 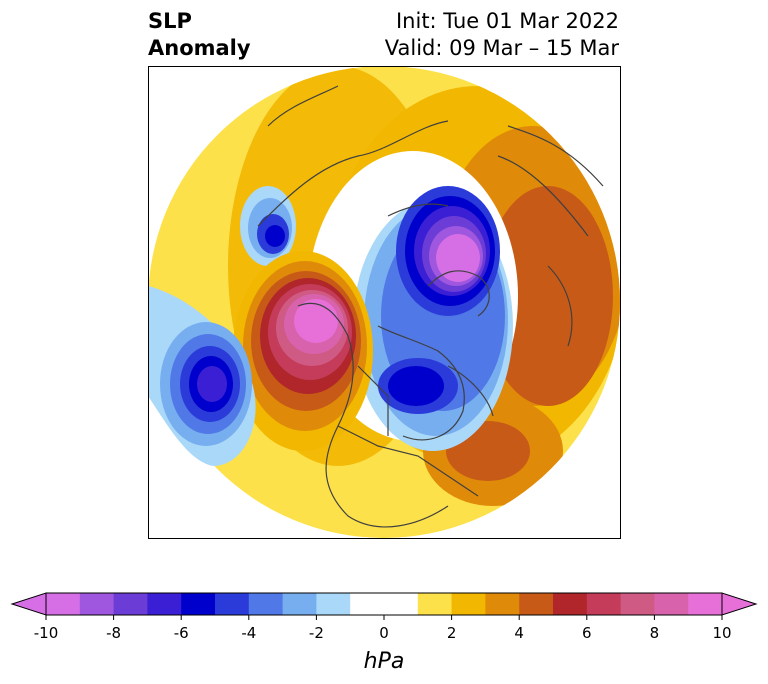 I want to click on colorbar-tick-label: 4, so click(x=519, y=633).